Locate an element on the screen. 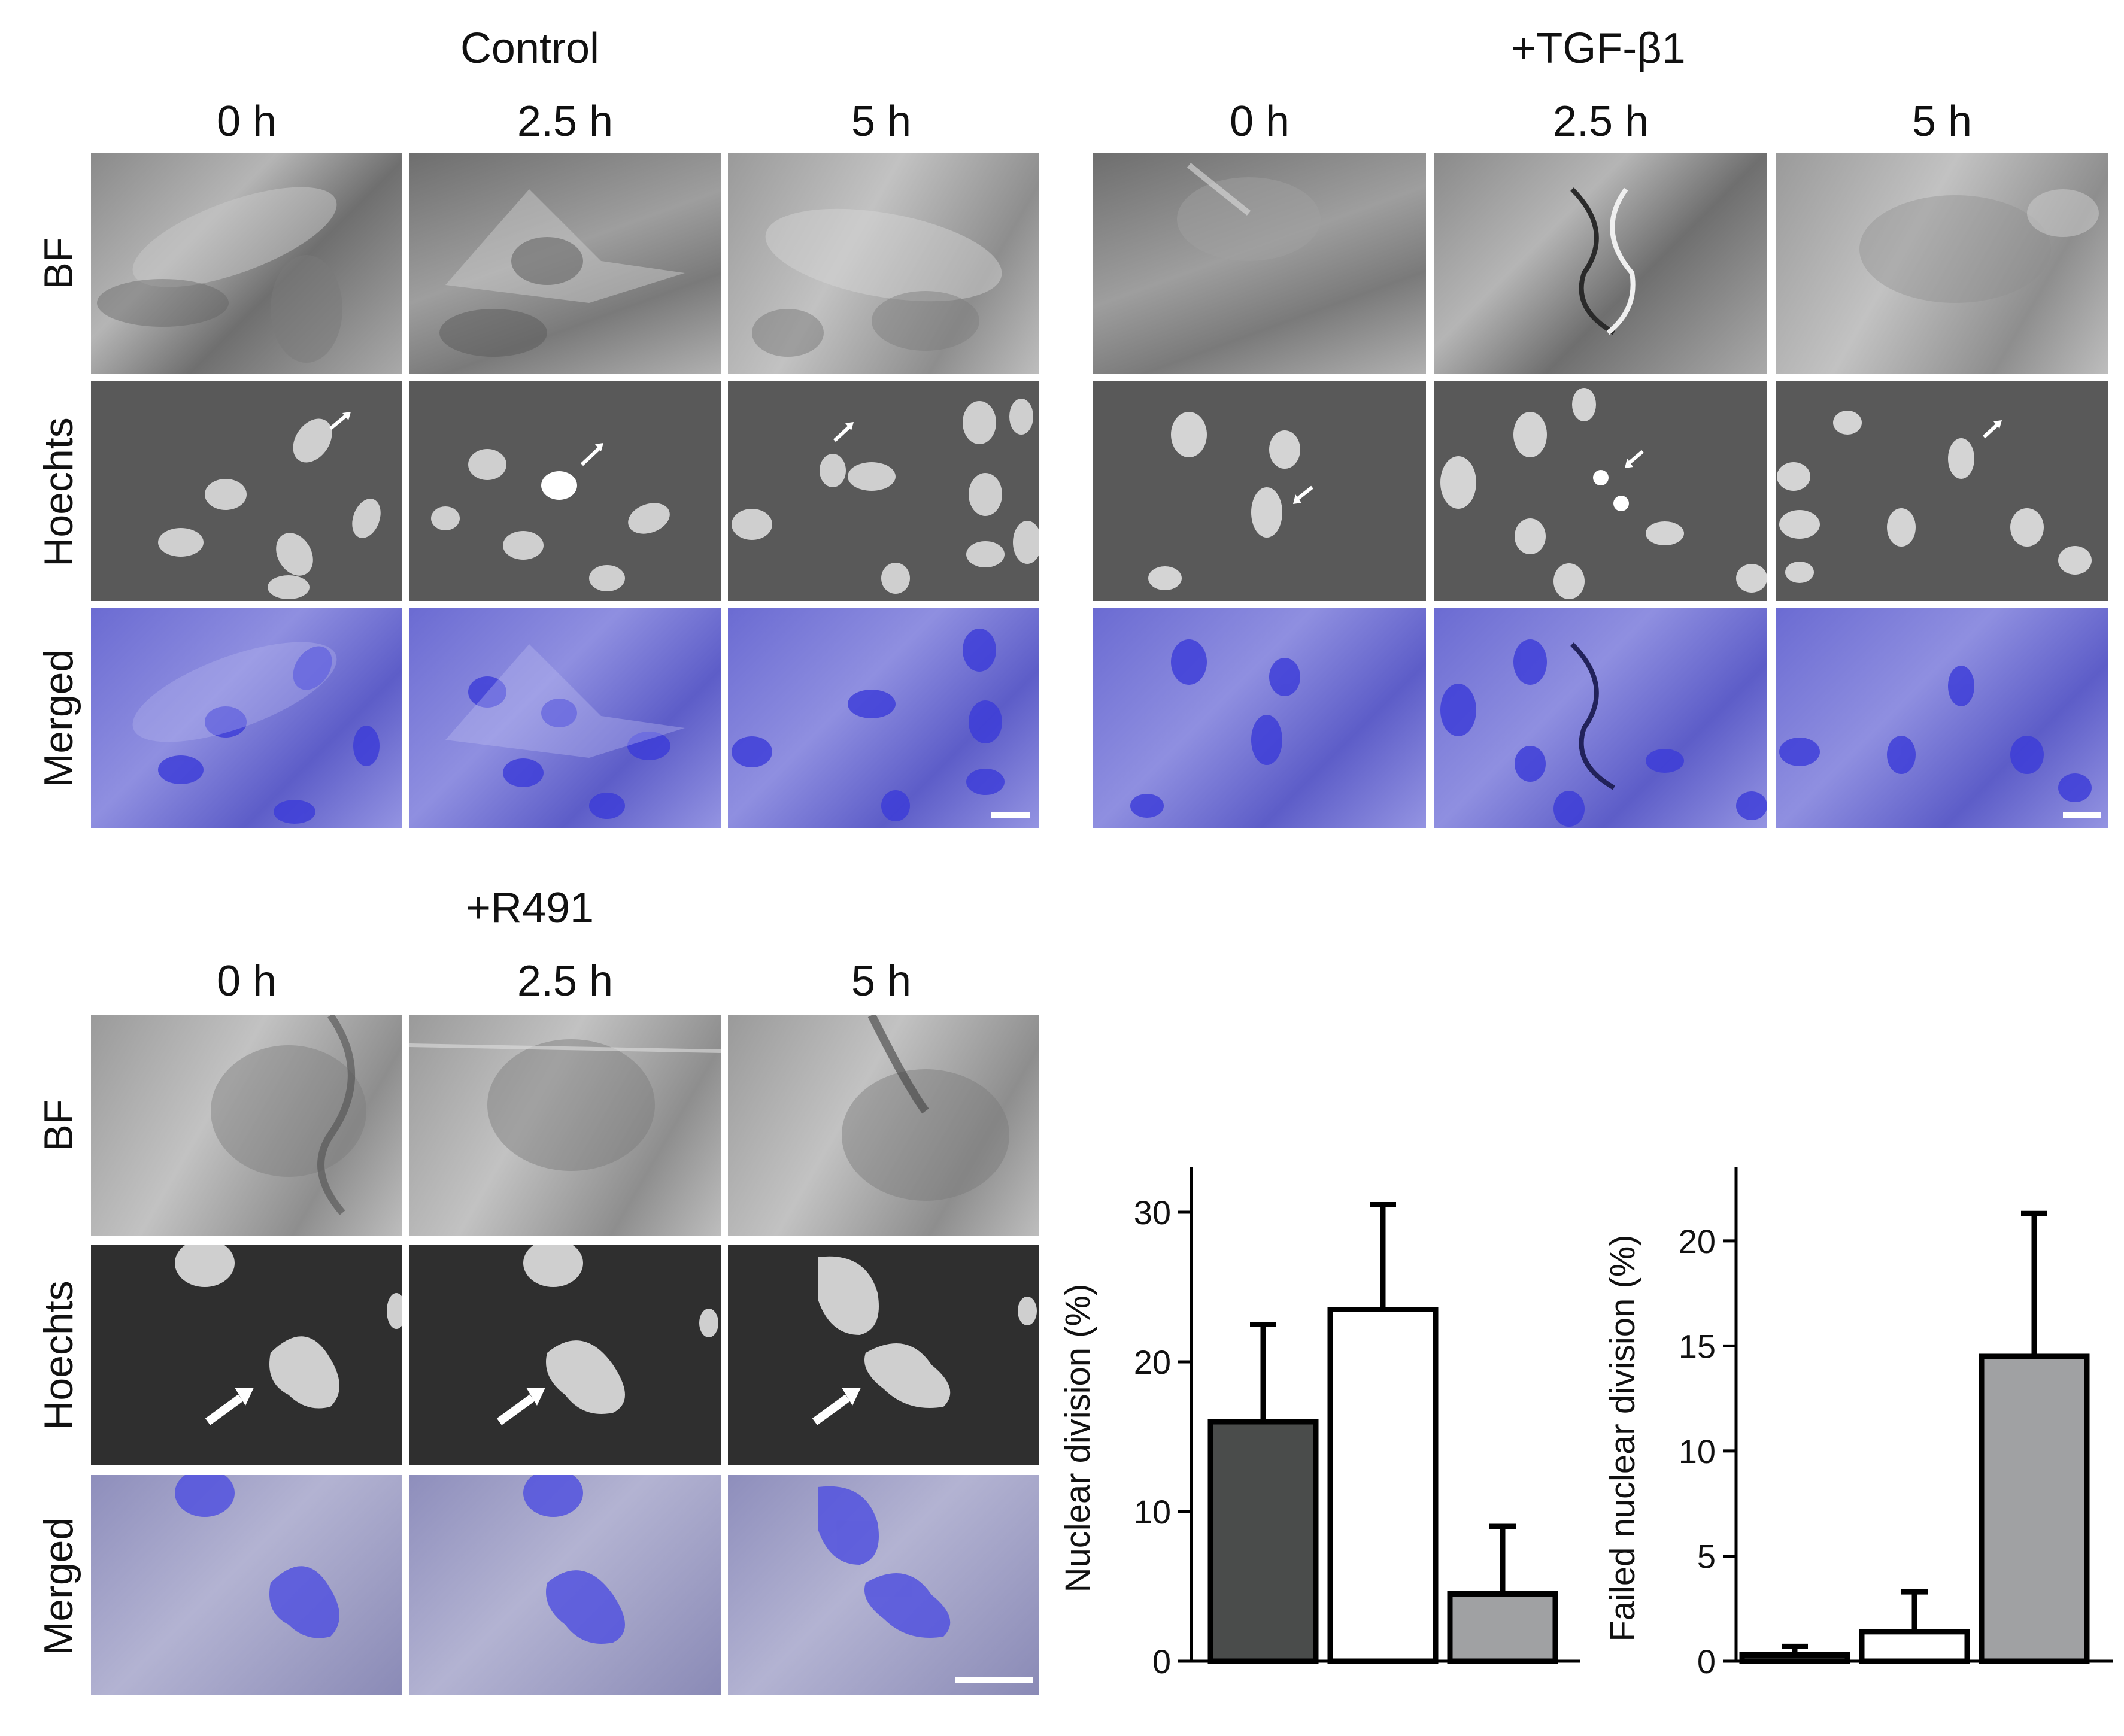  tgf-scale-bar is located at coordinates (2082, 815).